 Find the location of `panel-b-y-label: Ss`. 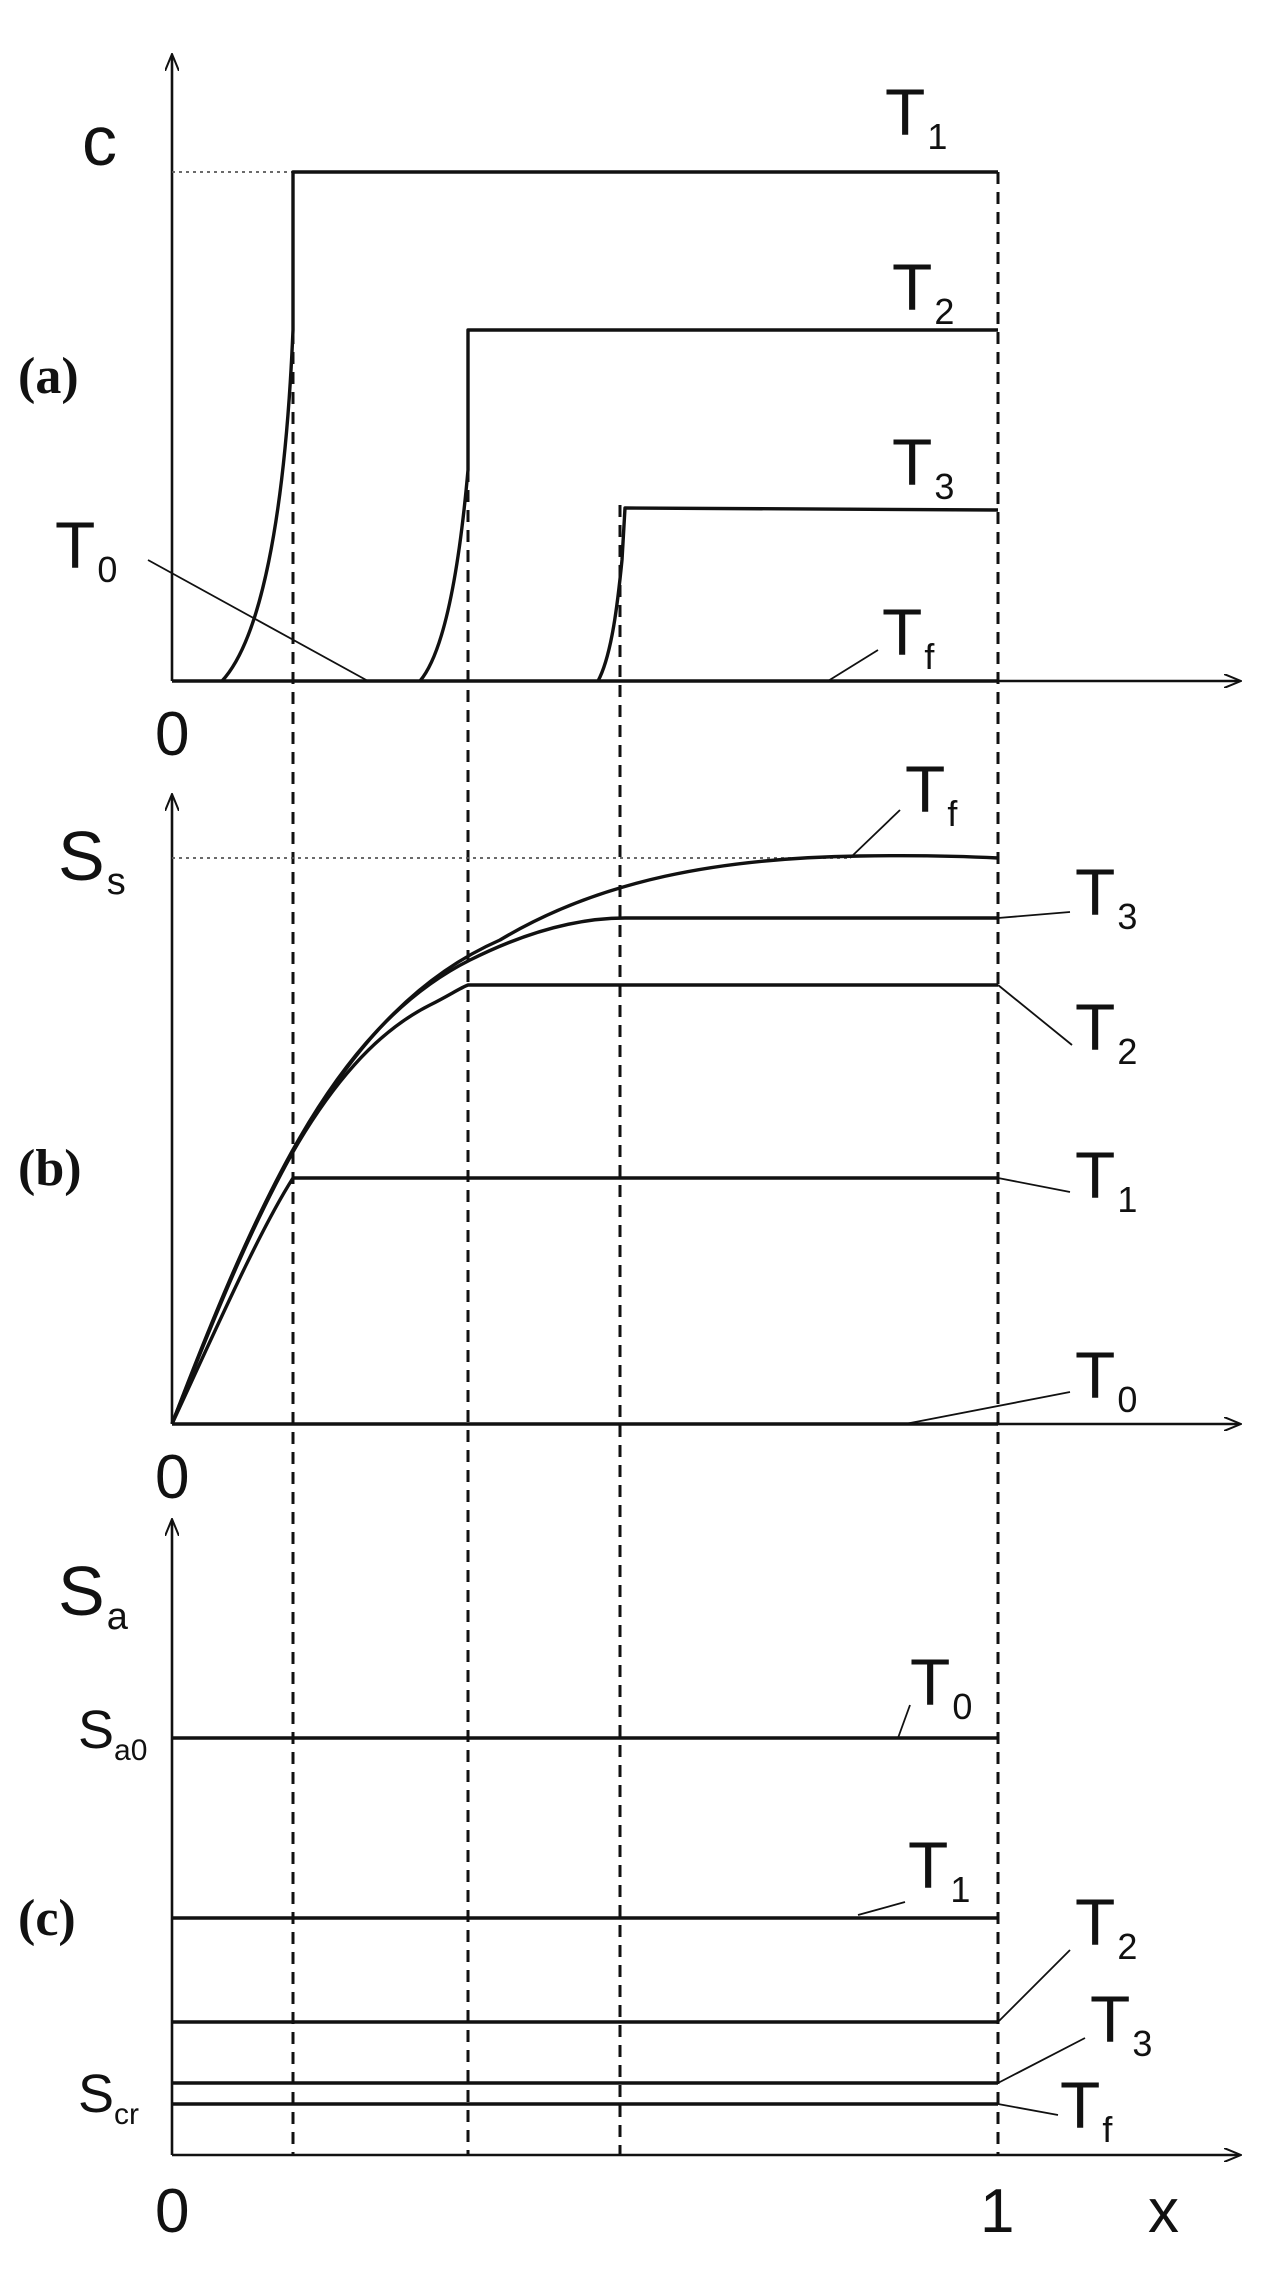

panel-b-y-label: Ss is located at coordinates (92, 860).